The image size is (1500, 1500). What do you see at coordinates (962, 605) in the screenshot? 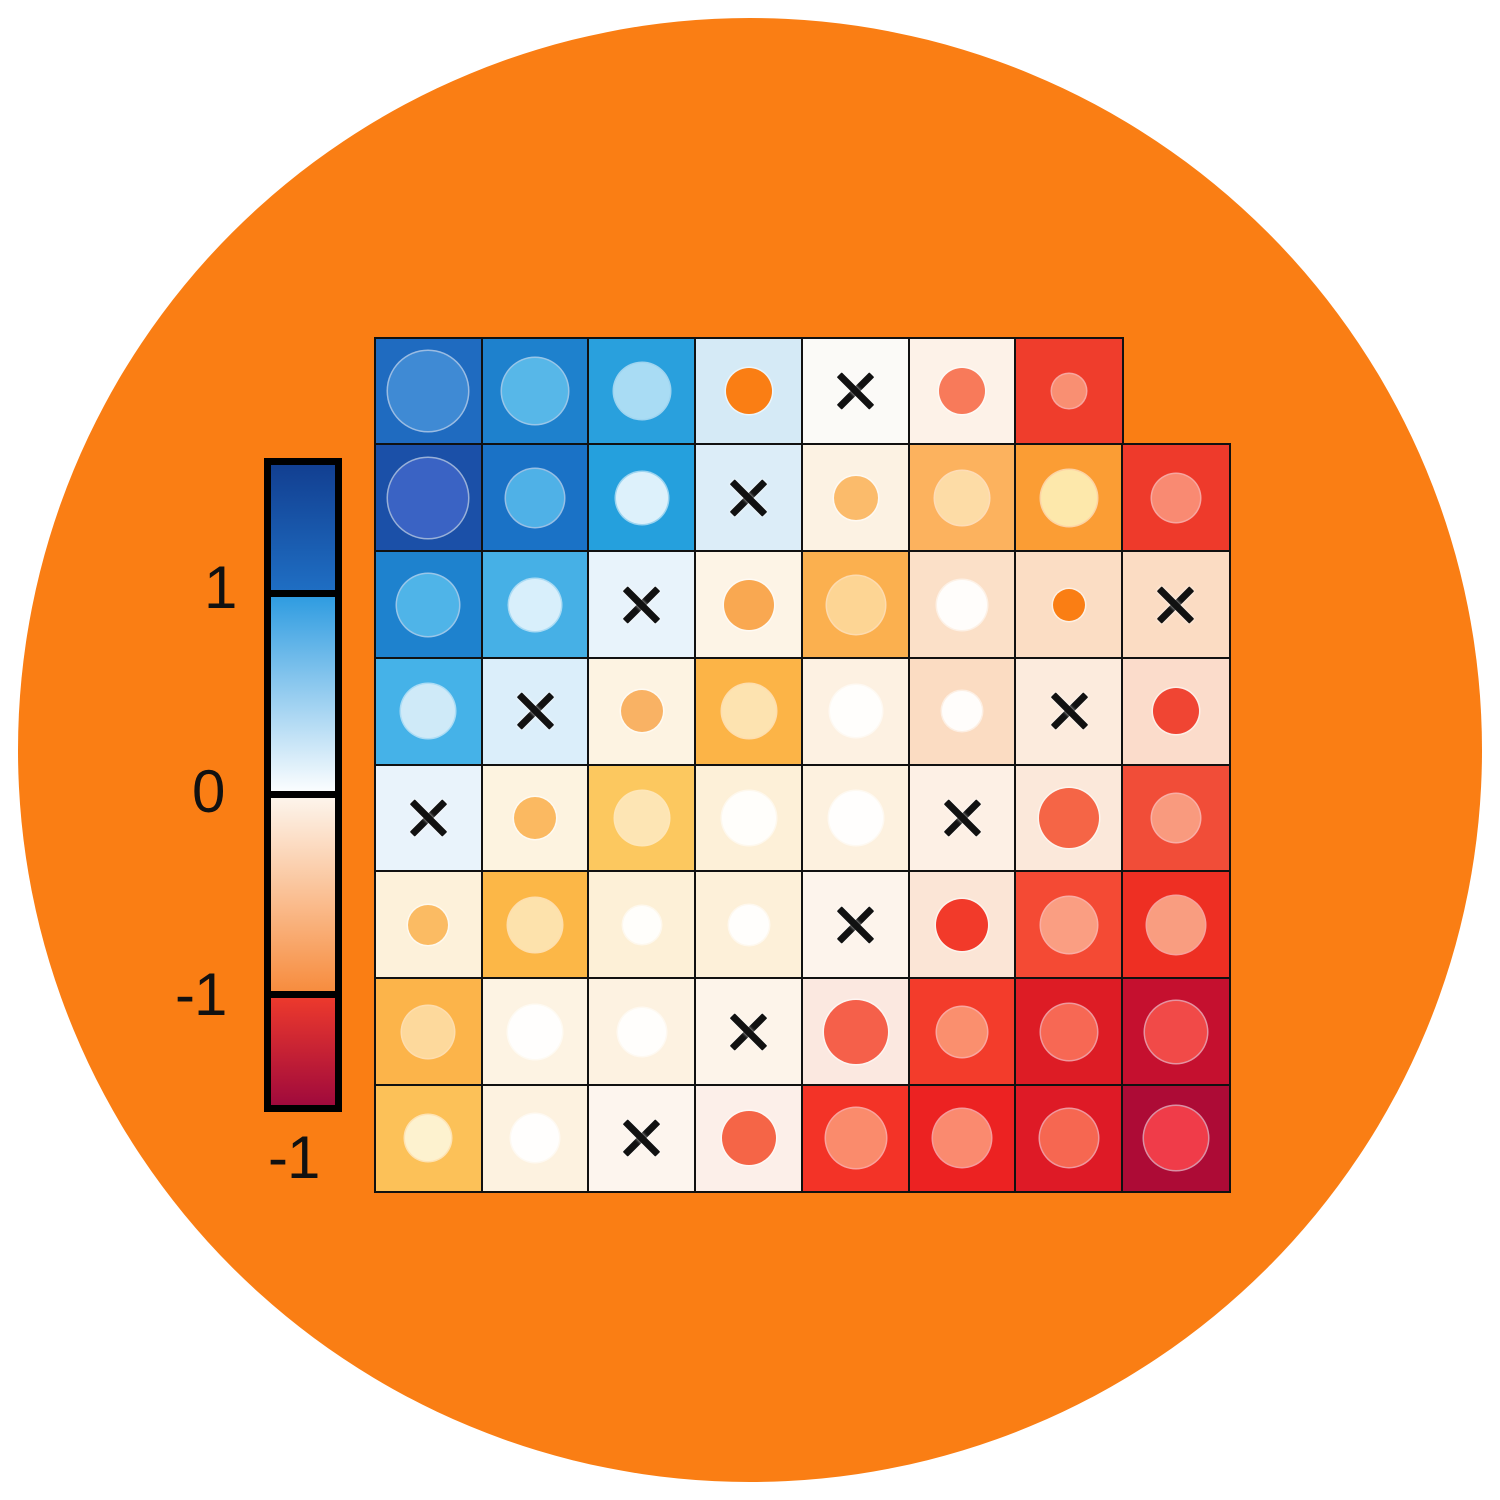
I see `matrix-cell-r3-c6` at bounding box center [962, 605].